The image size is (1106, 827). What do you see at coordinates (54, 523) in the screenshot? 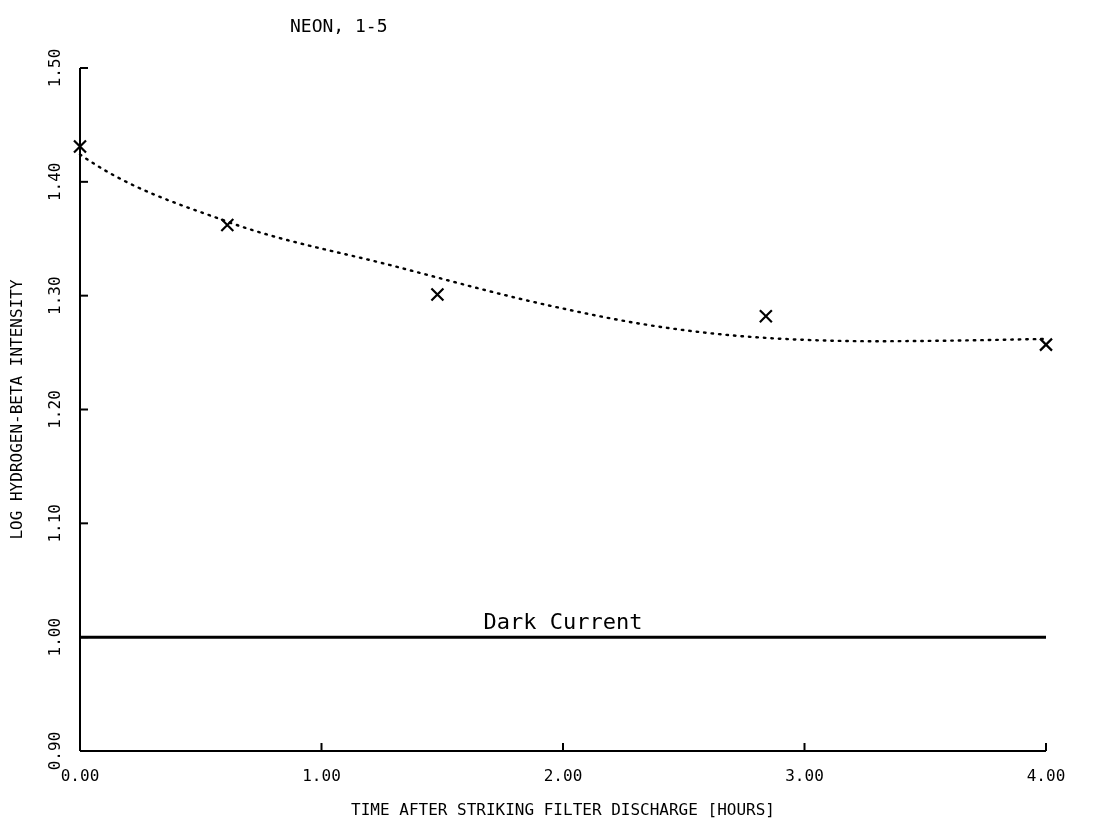
I see `y-tick-label: 1.10` at bounding box center [54, 523].